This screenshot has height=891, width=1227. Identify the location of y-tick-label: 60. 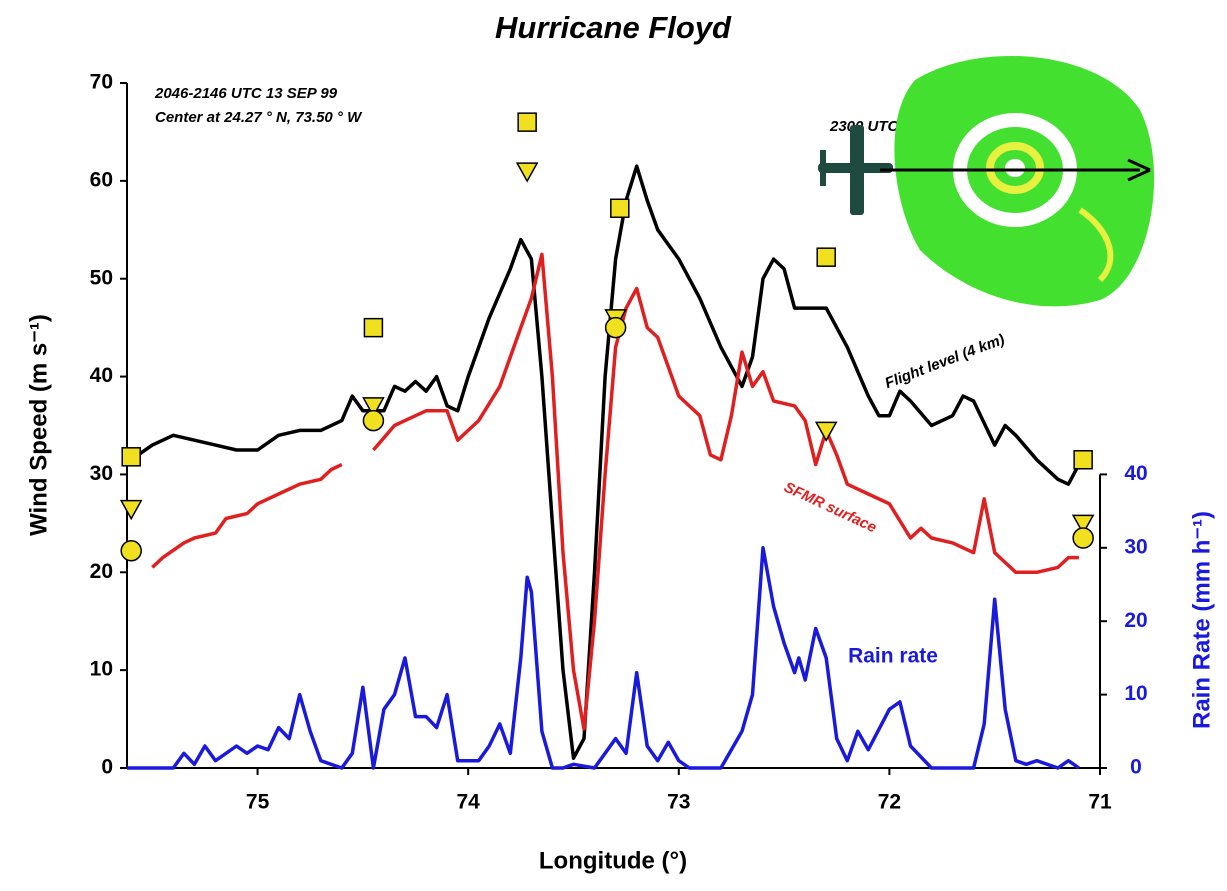
(101, 179).